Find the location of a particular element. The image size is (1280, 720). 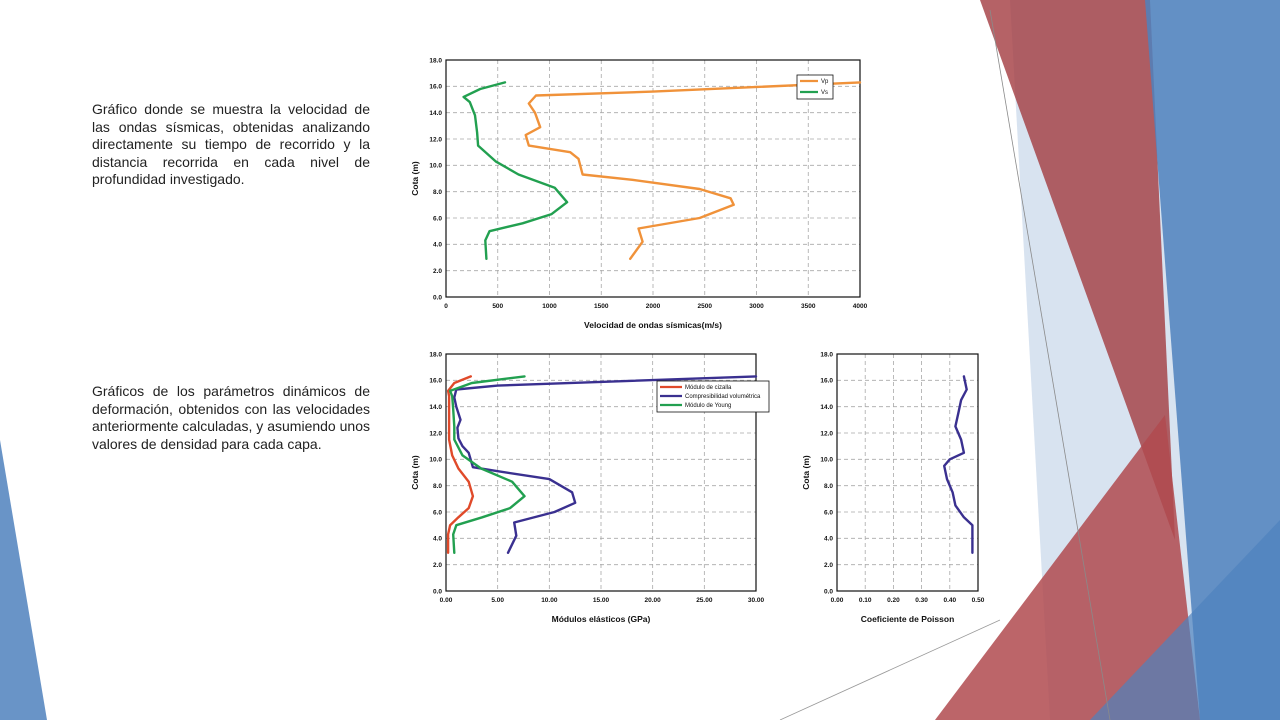

x-tick-label: 0.10 is located at coordinates (865, 600).